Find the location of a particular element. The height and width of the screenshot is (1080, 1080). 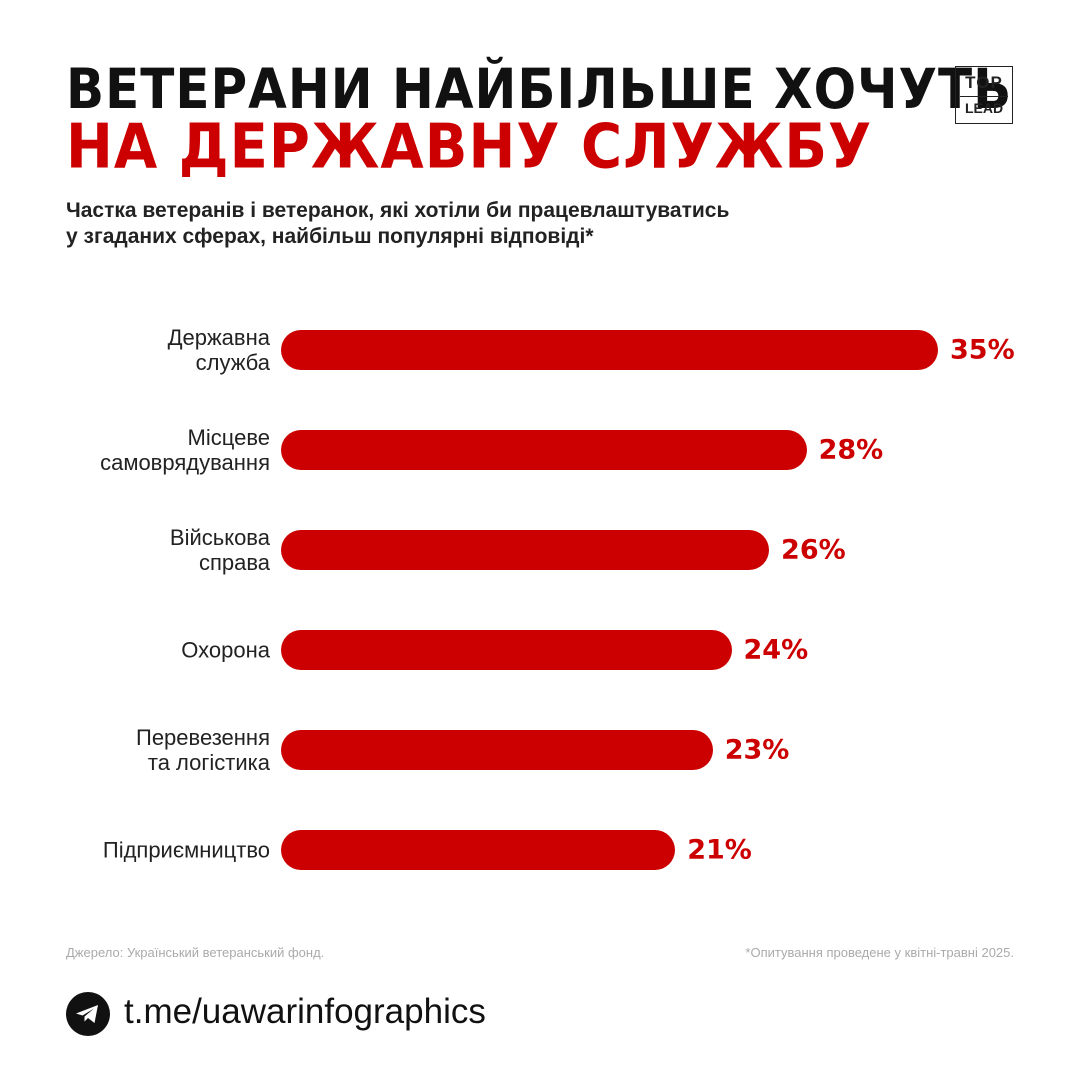

value-label: 26% is located at coordinates (813, 550).